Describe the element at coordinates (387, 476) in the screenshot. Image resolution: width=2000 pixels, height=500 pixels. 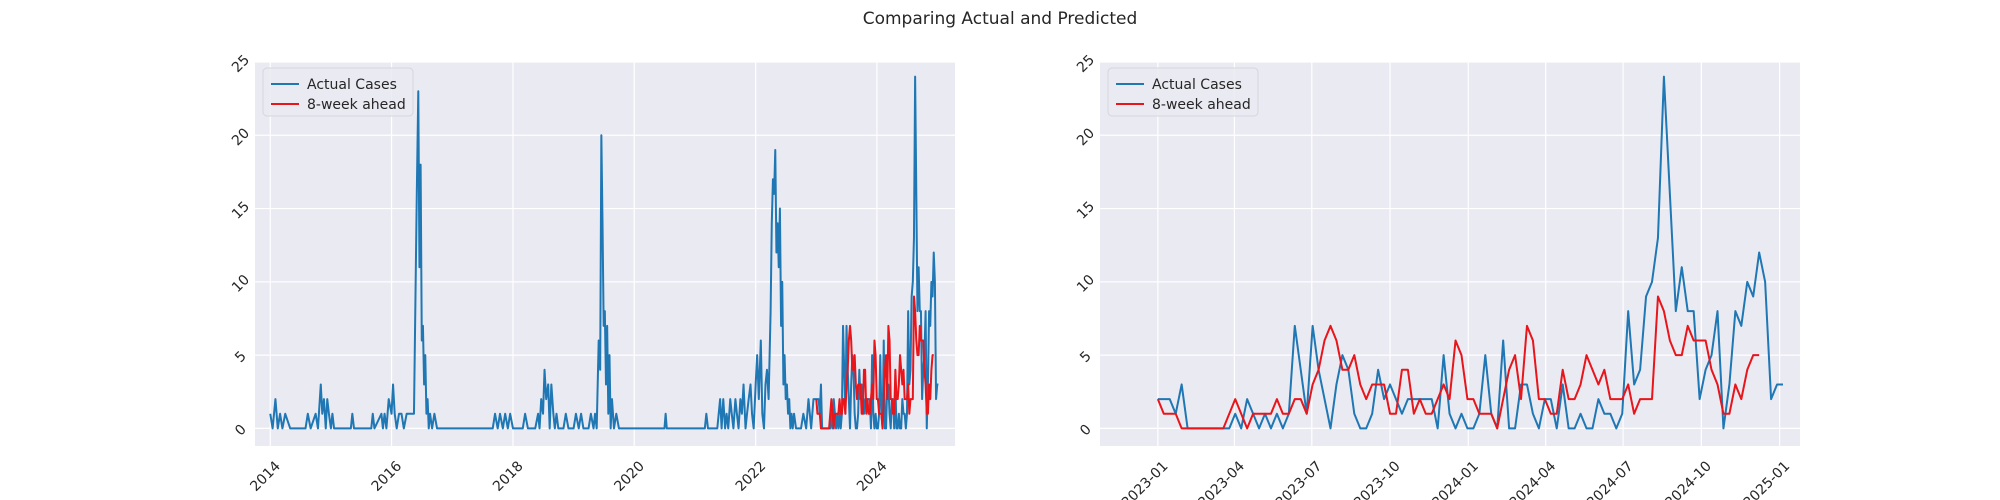
I see `left-x-tick-1: 2016` at that location.